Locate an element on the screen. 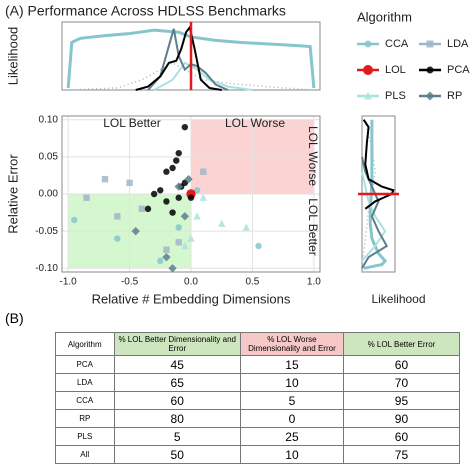 The image size is (474, 474). table-cell: 80 is located at coordinates (177, 418).